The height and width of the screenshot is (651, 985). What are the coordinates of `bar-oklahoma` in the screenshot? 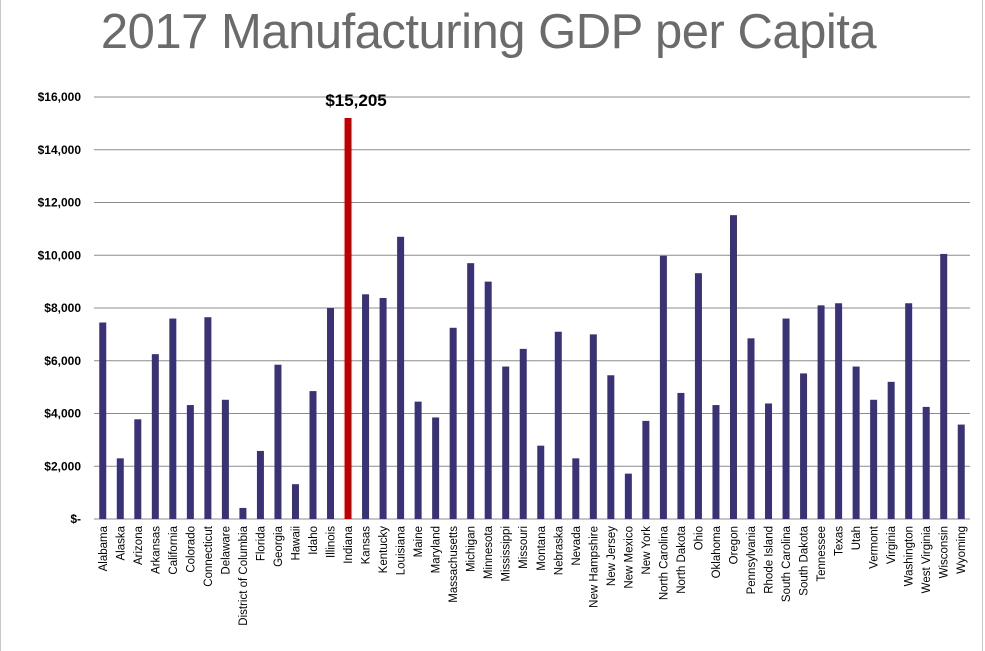 It's located at (716, 462).